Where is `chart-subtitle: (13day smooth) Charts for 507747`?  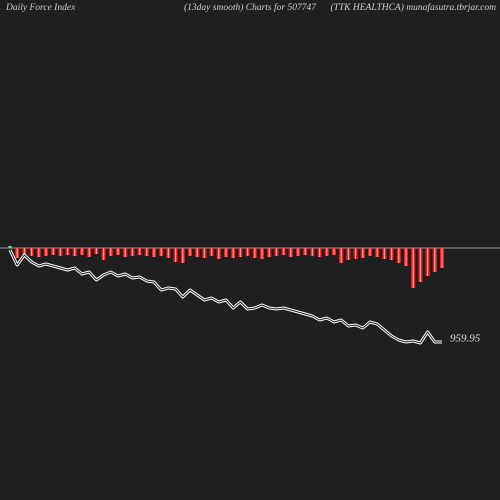 chart-subtitle: (13day smooth) Charts for 507747 is located at coordinates (250, 7).